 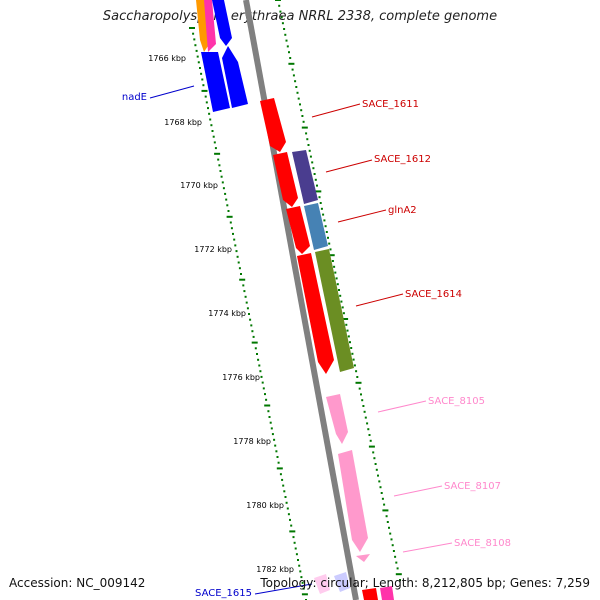 I want to click on gene-glnA2-red, so click(x=298, y=230).